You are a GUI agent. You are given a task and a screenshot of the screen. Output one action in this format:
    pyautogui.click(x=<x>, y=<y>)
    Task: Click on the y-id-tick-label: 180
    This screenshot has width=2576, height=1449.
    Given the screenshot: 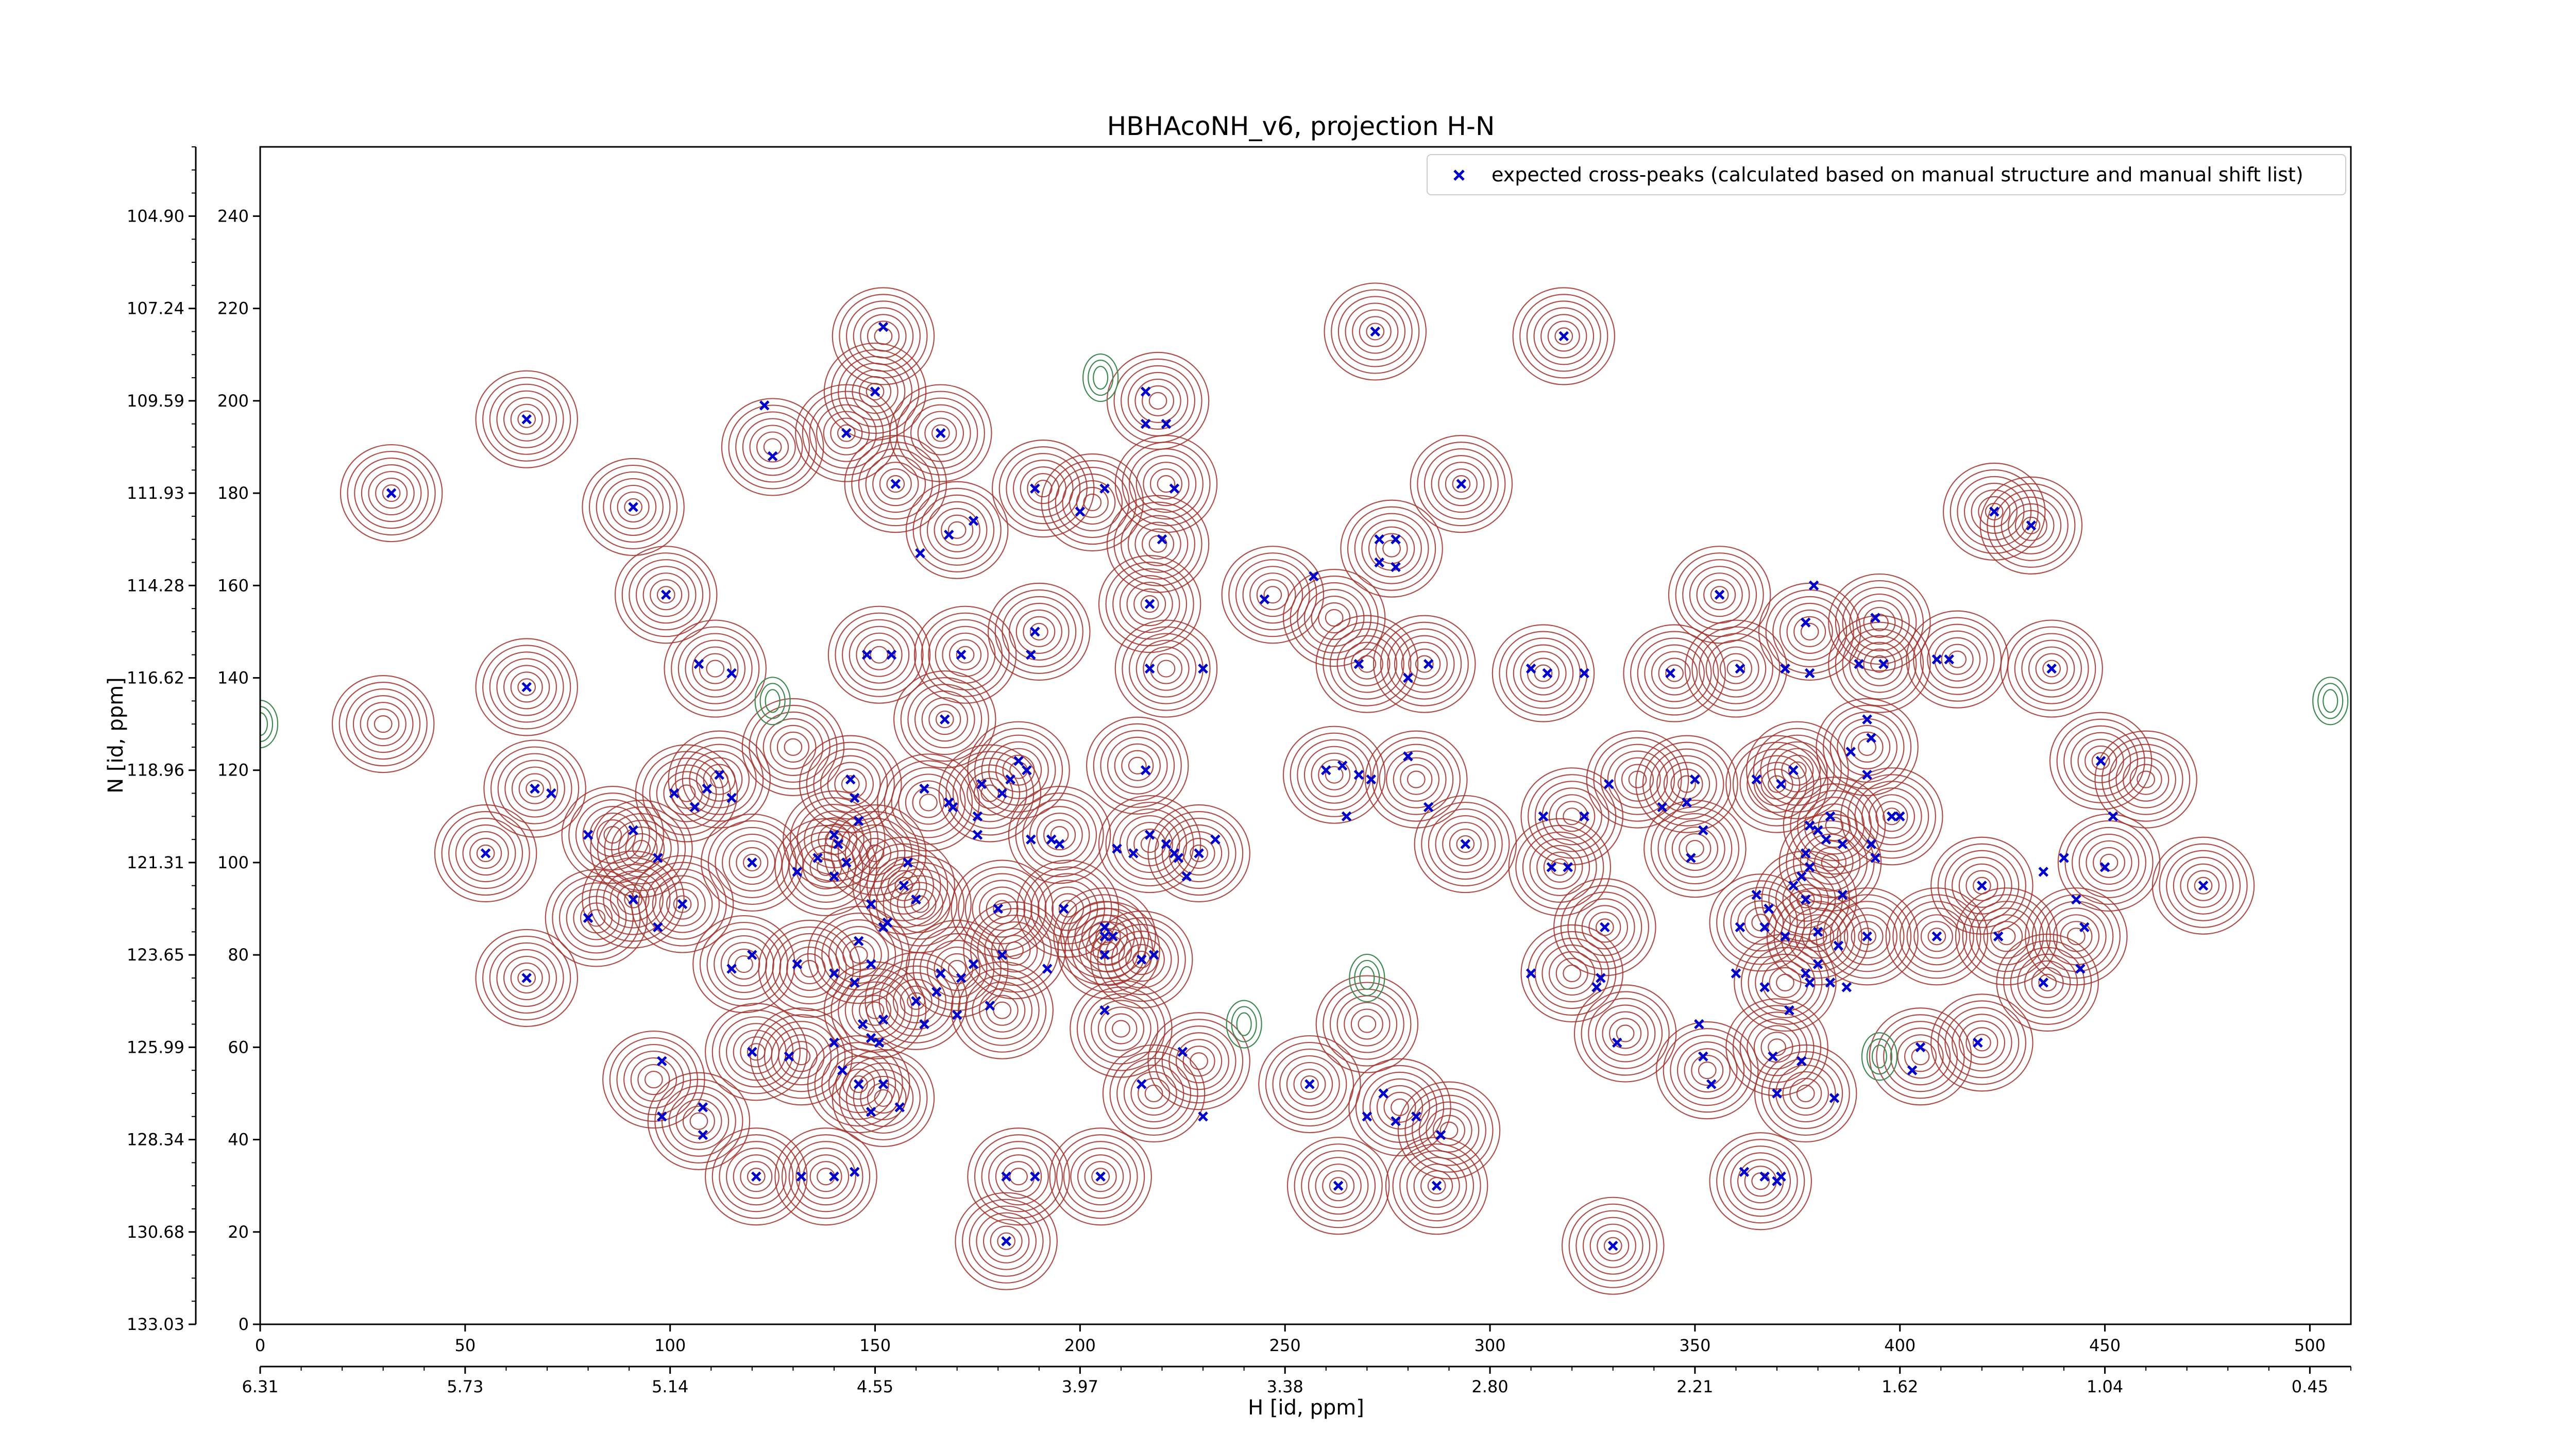 What is the action you would take?
    pyautogui.click(x=233, y=493)
    